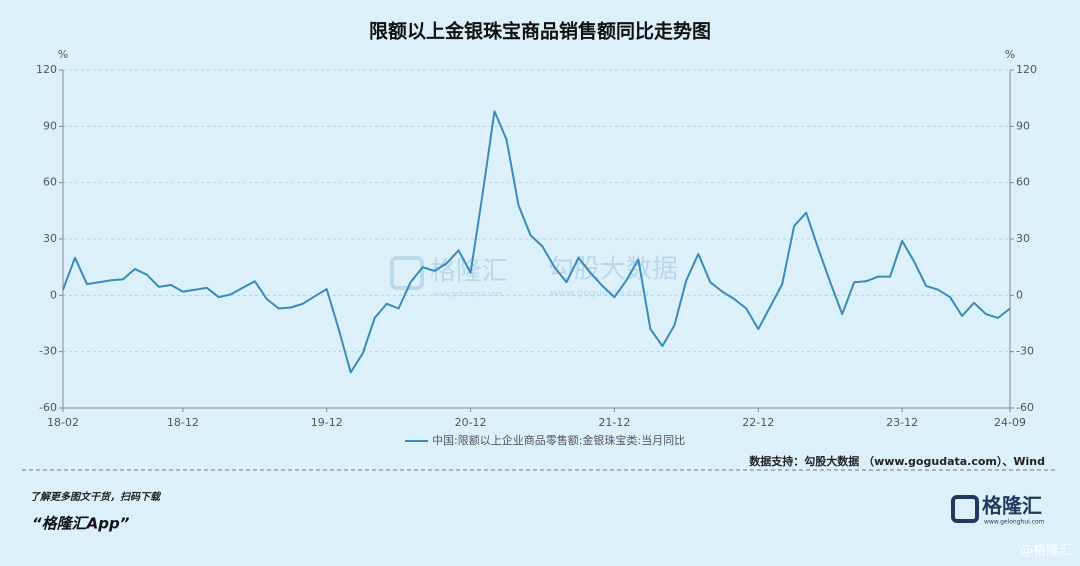  I want to click on x-tick-label: 20-12, so click(471, 422).